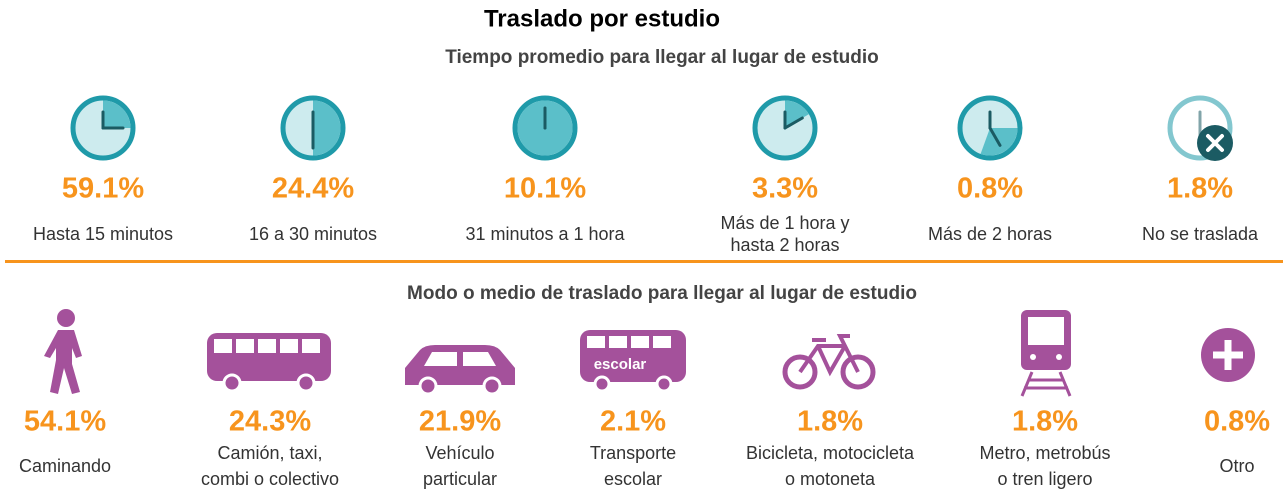  Describe the element at coordinates (830, 479) in the screenshot. I see `item-label: o motoneta` at that location.